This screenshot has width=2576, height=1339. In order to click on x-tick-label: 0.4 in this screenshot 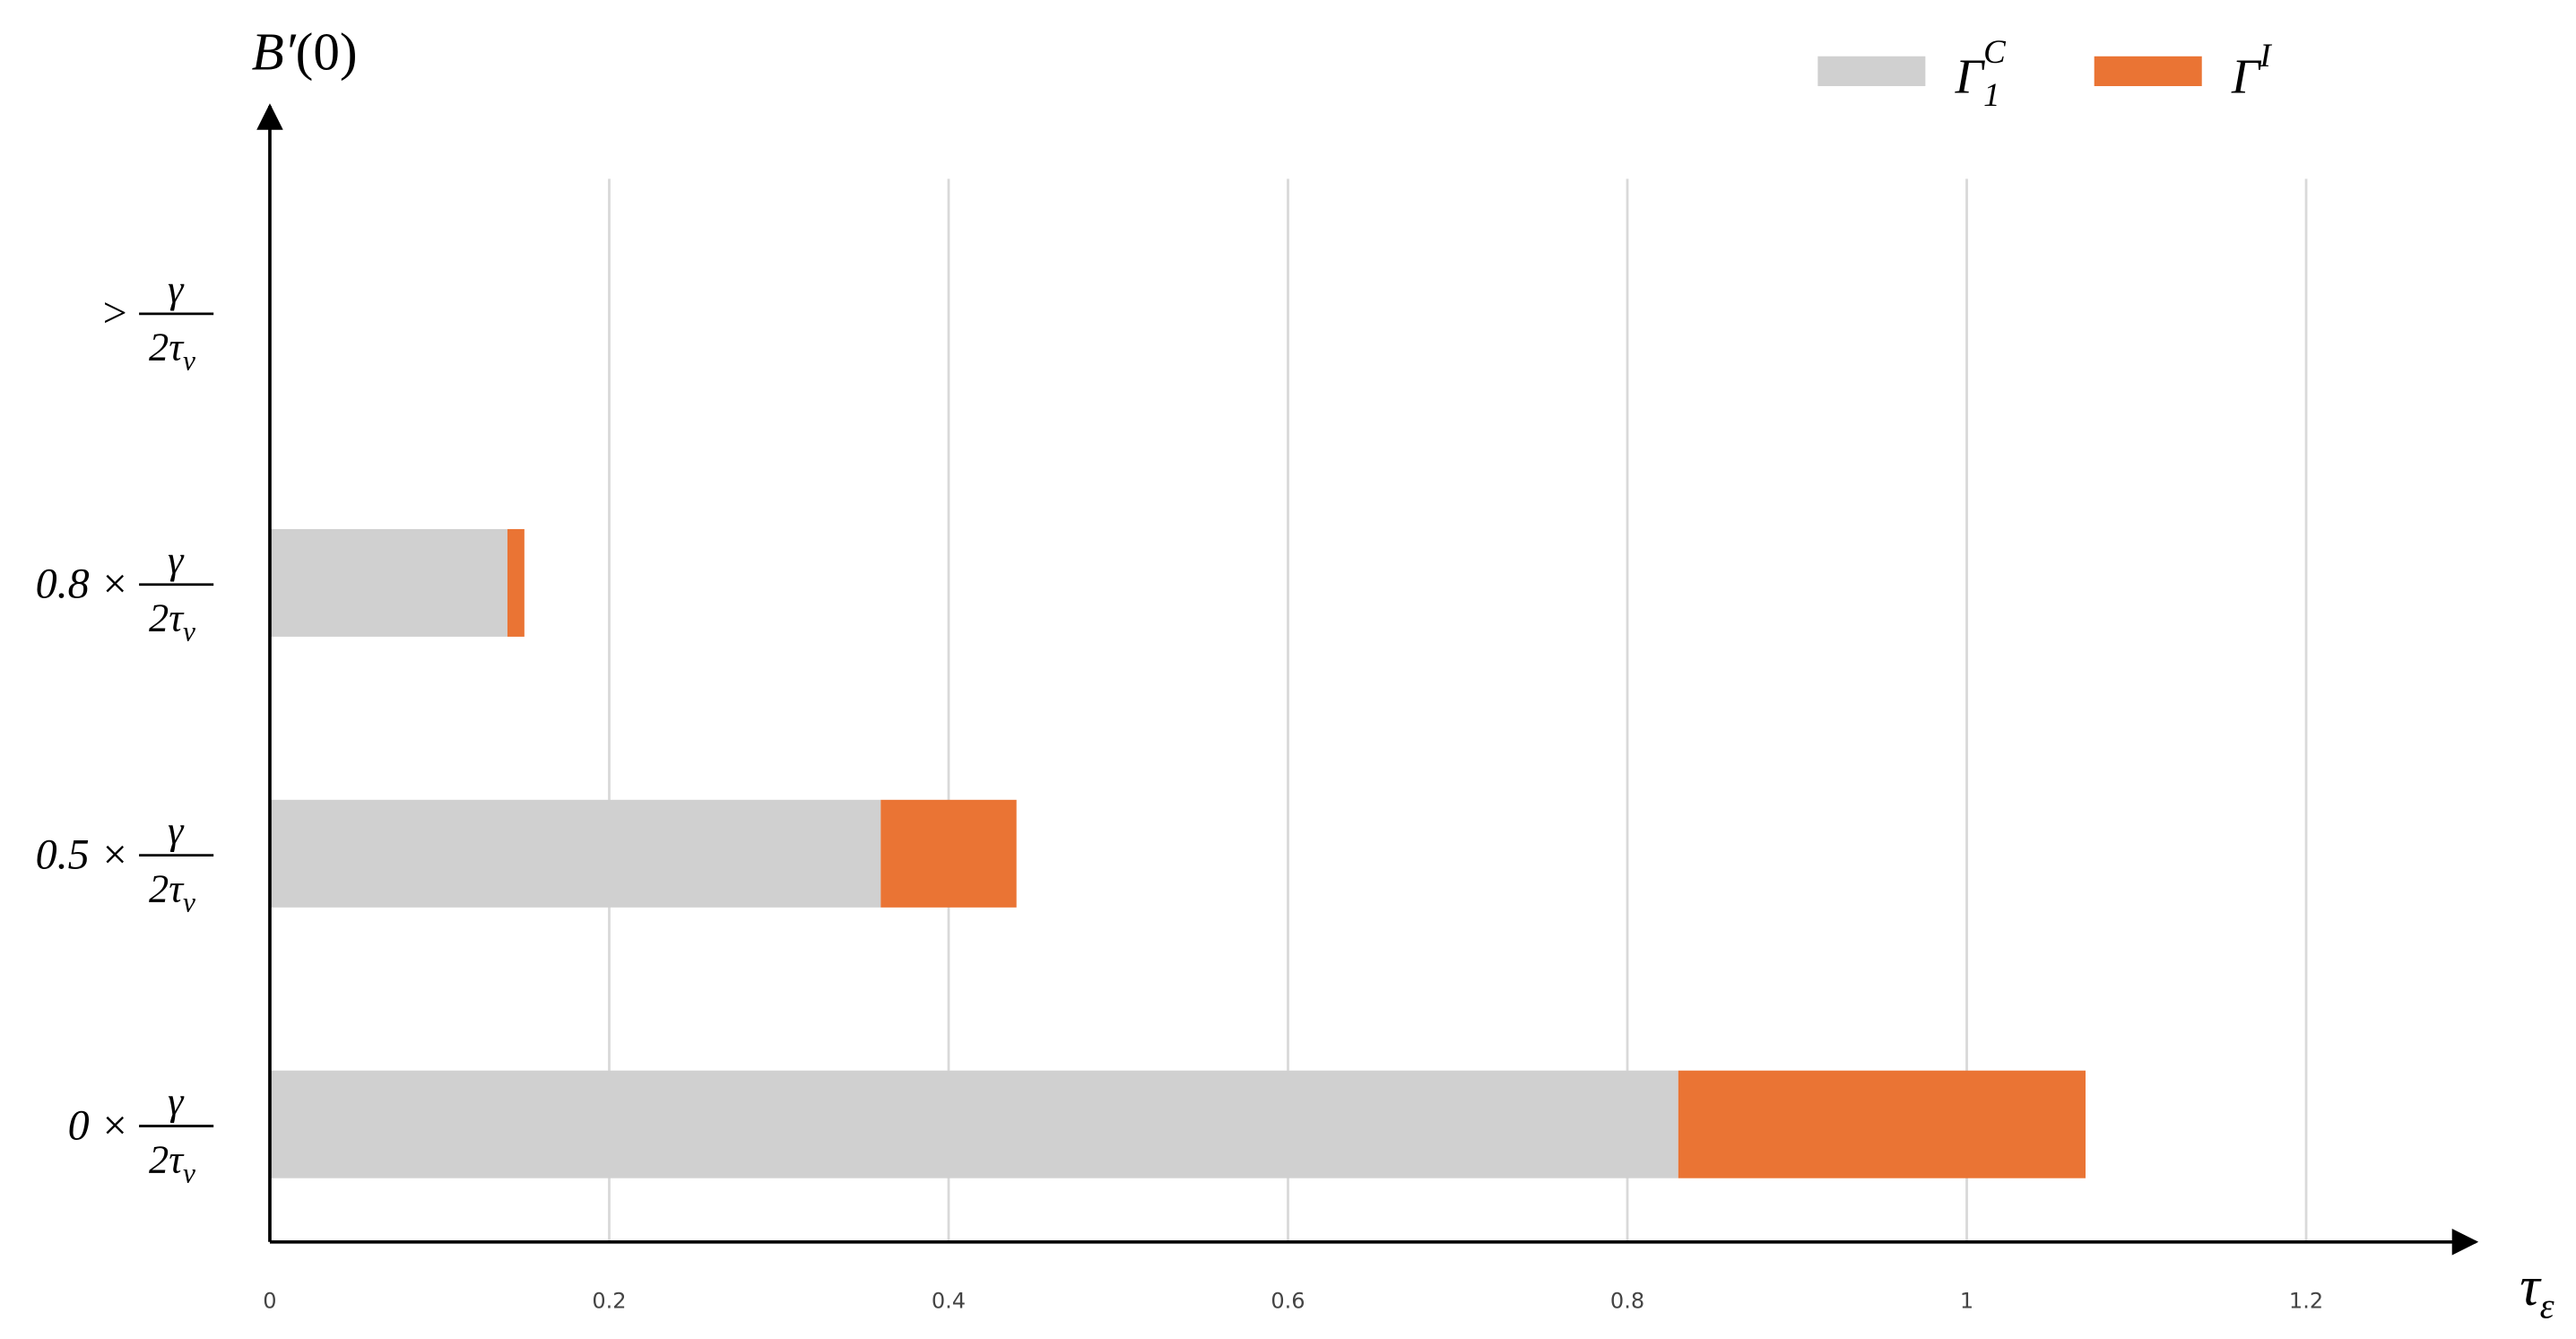, I will do `click(949, 1301)`.